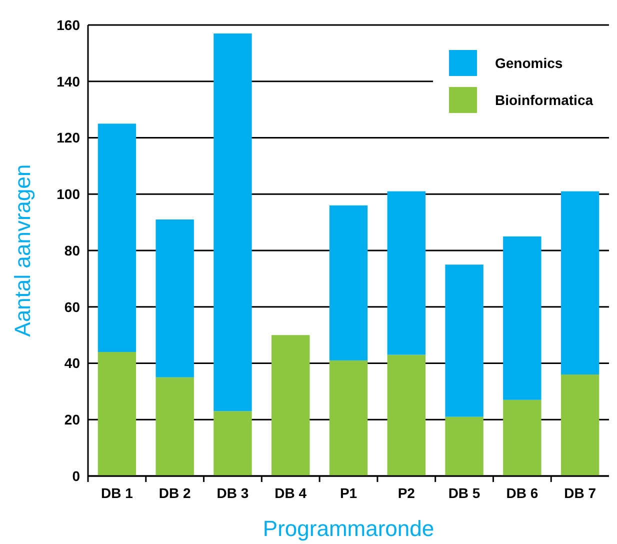  Describe the element at coordinates (407, 493) in the screenshot. I see `x-tick-label: P2` at that location.